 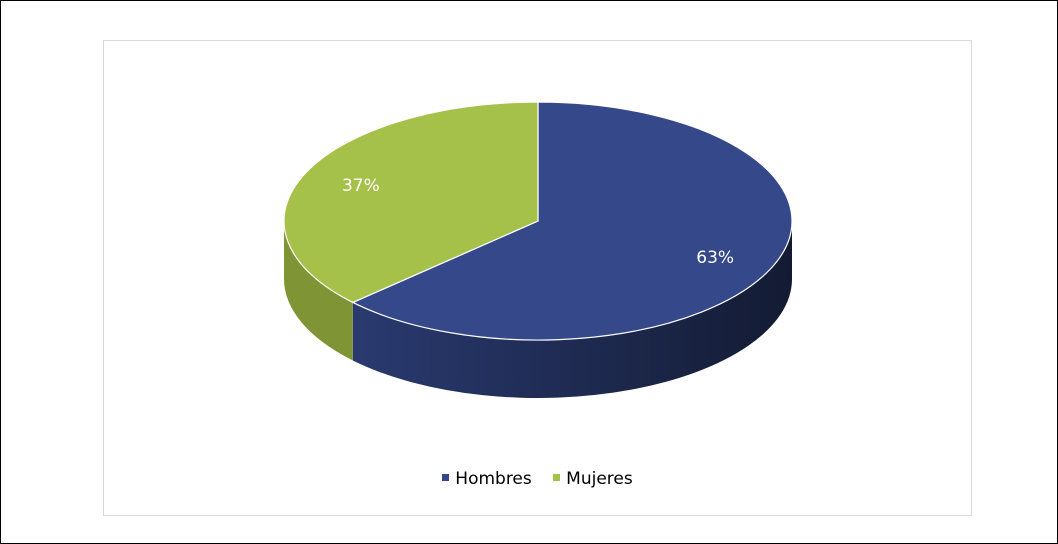 I want to click on legend-swatch-hombres, so click(x=446, y=477).